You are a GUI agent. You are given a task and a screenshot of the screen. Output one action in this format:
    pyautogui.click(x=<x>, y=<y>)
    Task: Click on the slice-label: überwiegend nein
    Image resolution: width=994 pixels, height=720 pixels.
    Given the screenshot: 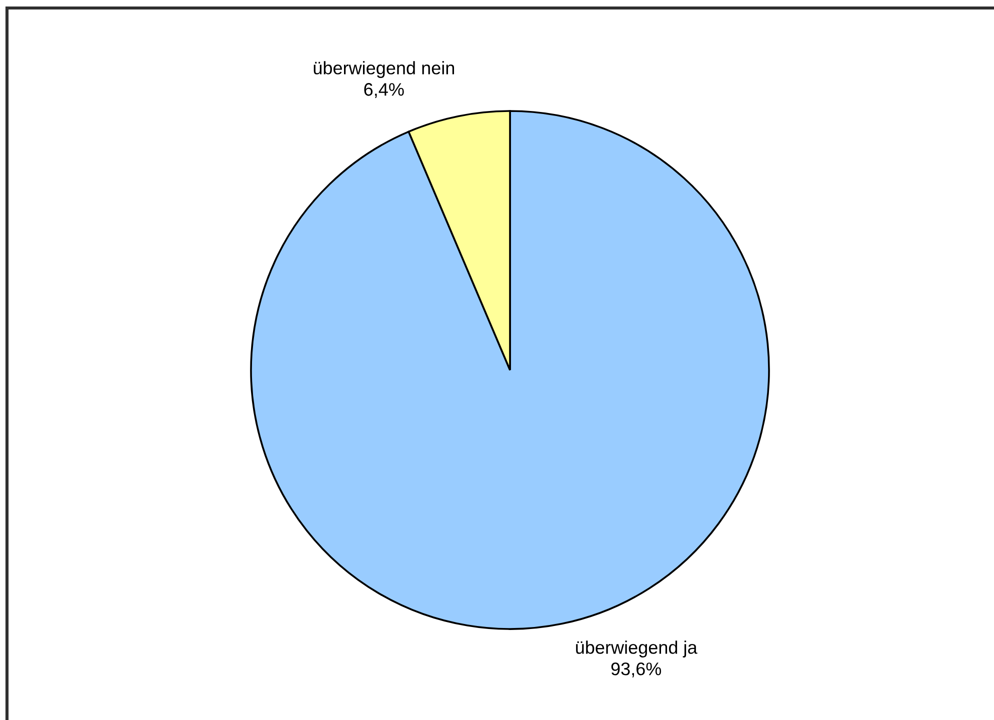 What is the action you would take?
    pyautogui.click(x=384, y=69)
    